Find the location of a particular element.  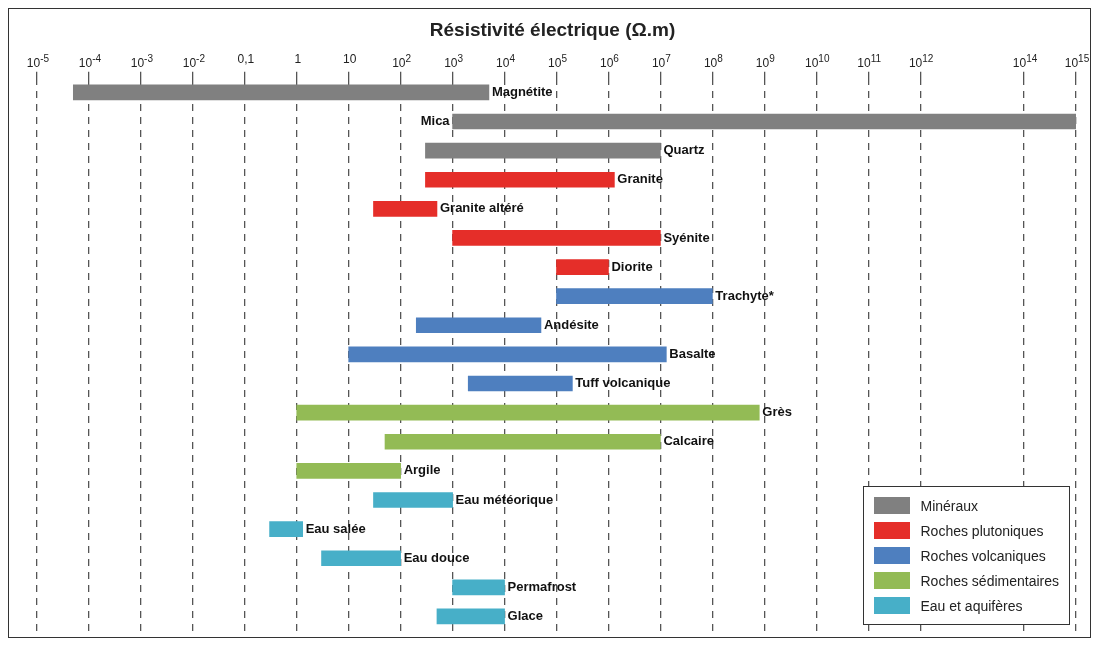

y-tick-label: Granite altéré is located at coordinates (481, 208).